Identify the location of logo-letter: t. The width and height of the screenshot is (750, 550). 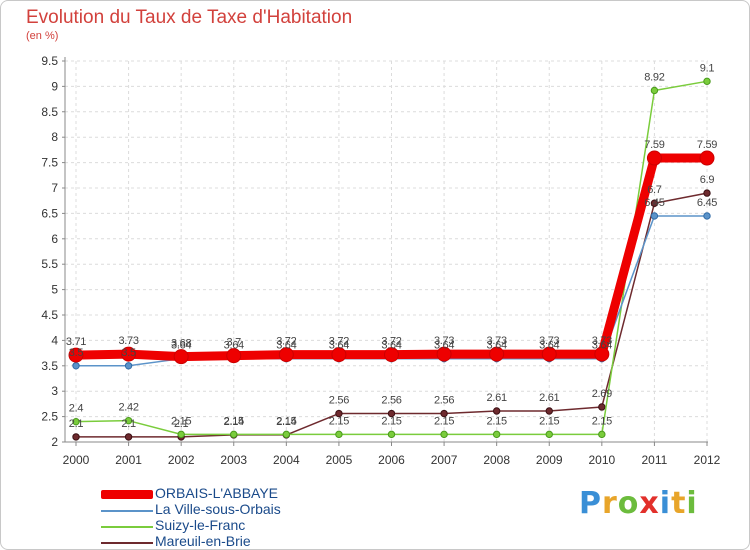
(679, 503).